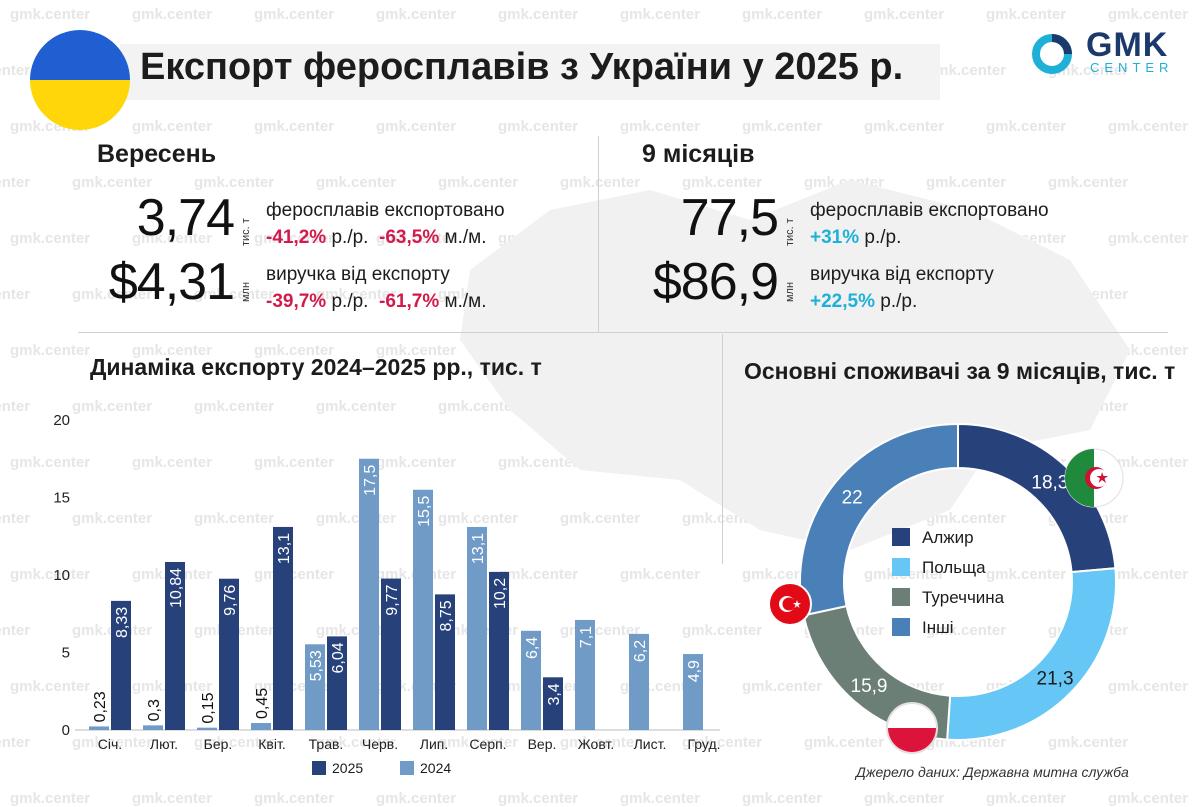 The width and height of the screenshot is (1200, 807). What do you see at coordinates (478, 548) in the screenshot?
I see `bar-label-2024: 13,1` at bounding box center [478, 548].